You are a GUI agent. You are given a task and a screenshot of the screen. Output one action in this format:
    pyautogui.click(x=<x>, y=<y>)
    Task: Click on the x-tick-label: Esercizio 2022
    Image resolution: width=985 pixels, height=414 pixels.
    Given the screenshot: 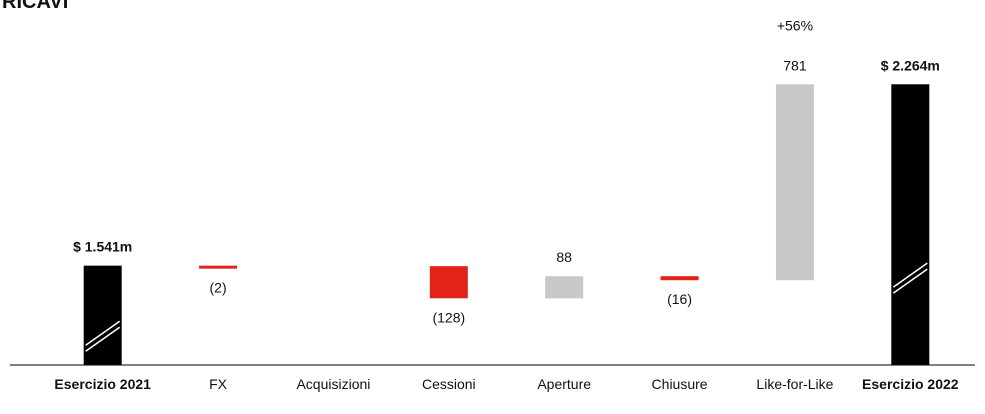 What is the action you would take?
    pyautogui.click(x=910, y=384)
    